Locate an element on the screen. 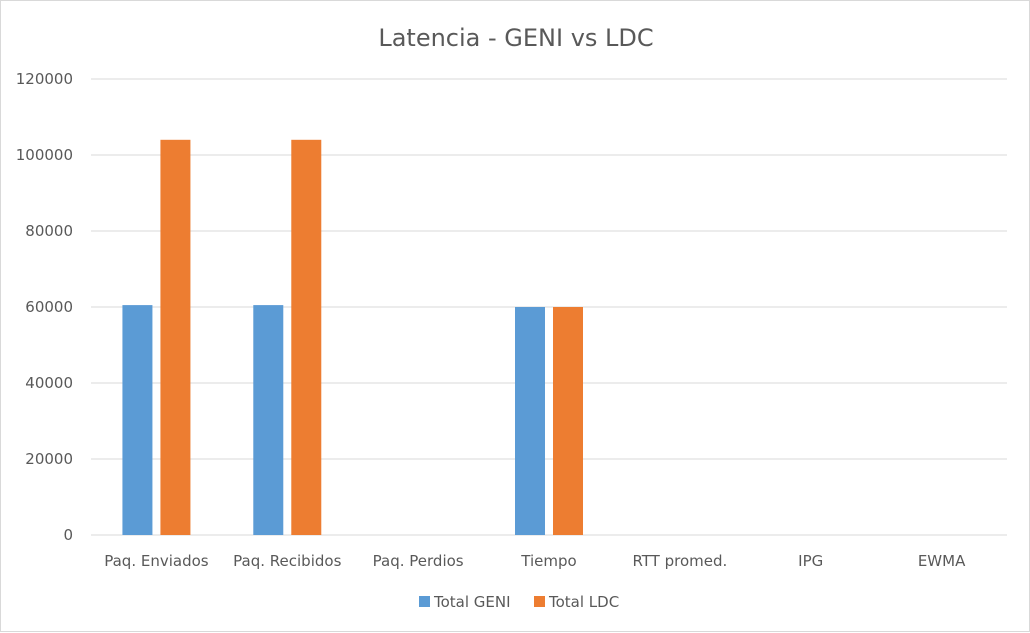 Image resolution: width=1030 pixels, height=633 pixels. y-tick-label: 40000 is located at coordinates (49, 383).